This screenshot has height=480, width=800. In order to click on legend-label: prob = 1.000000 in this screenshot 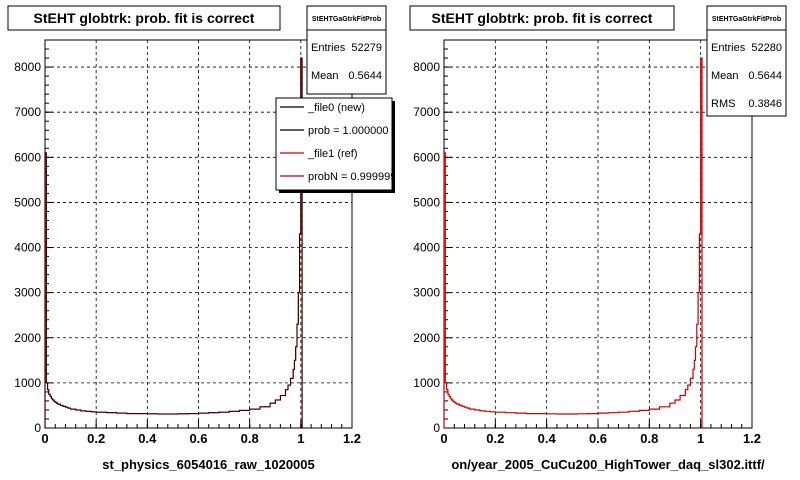, I will do `click(348, 131)`.